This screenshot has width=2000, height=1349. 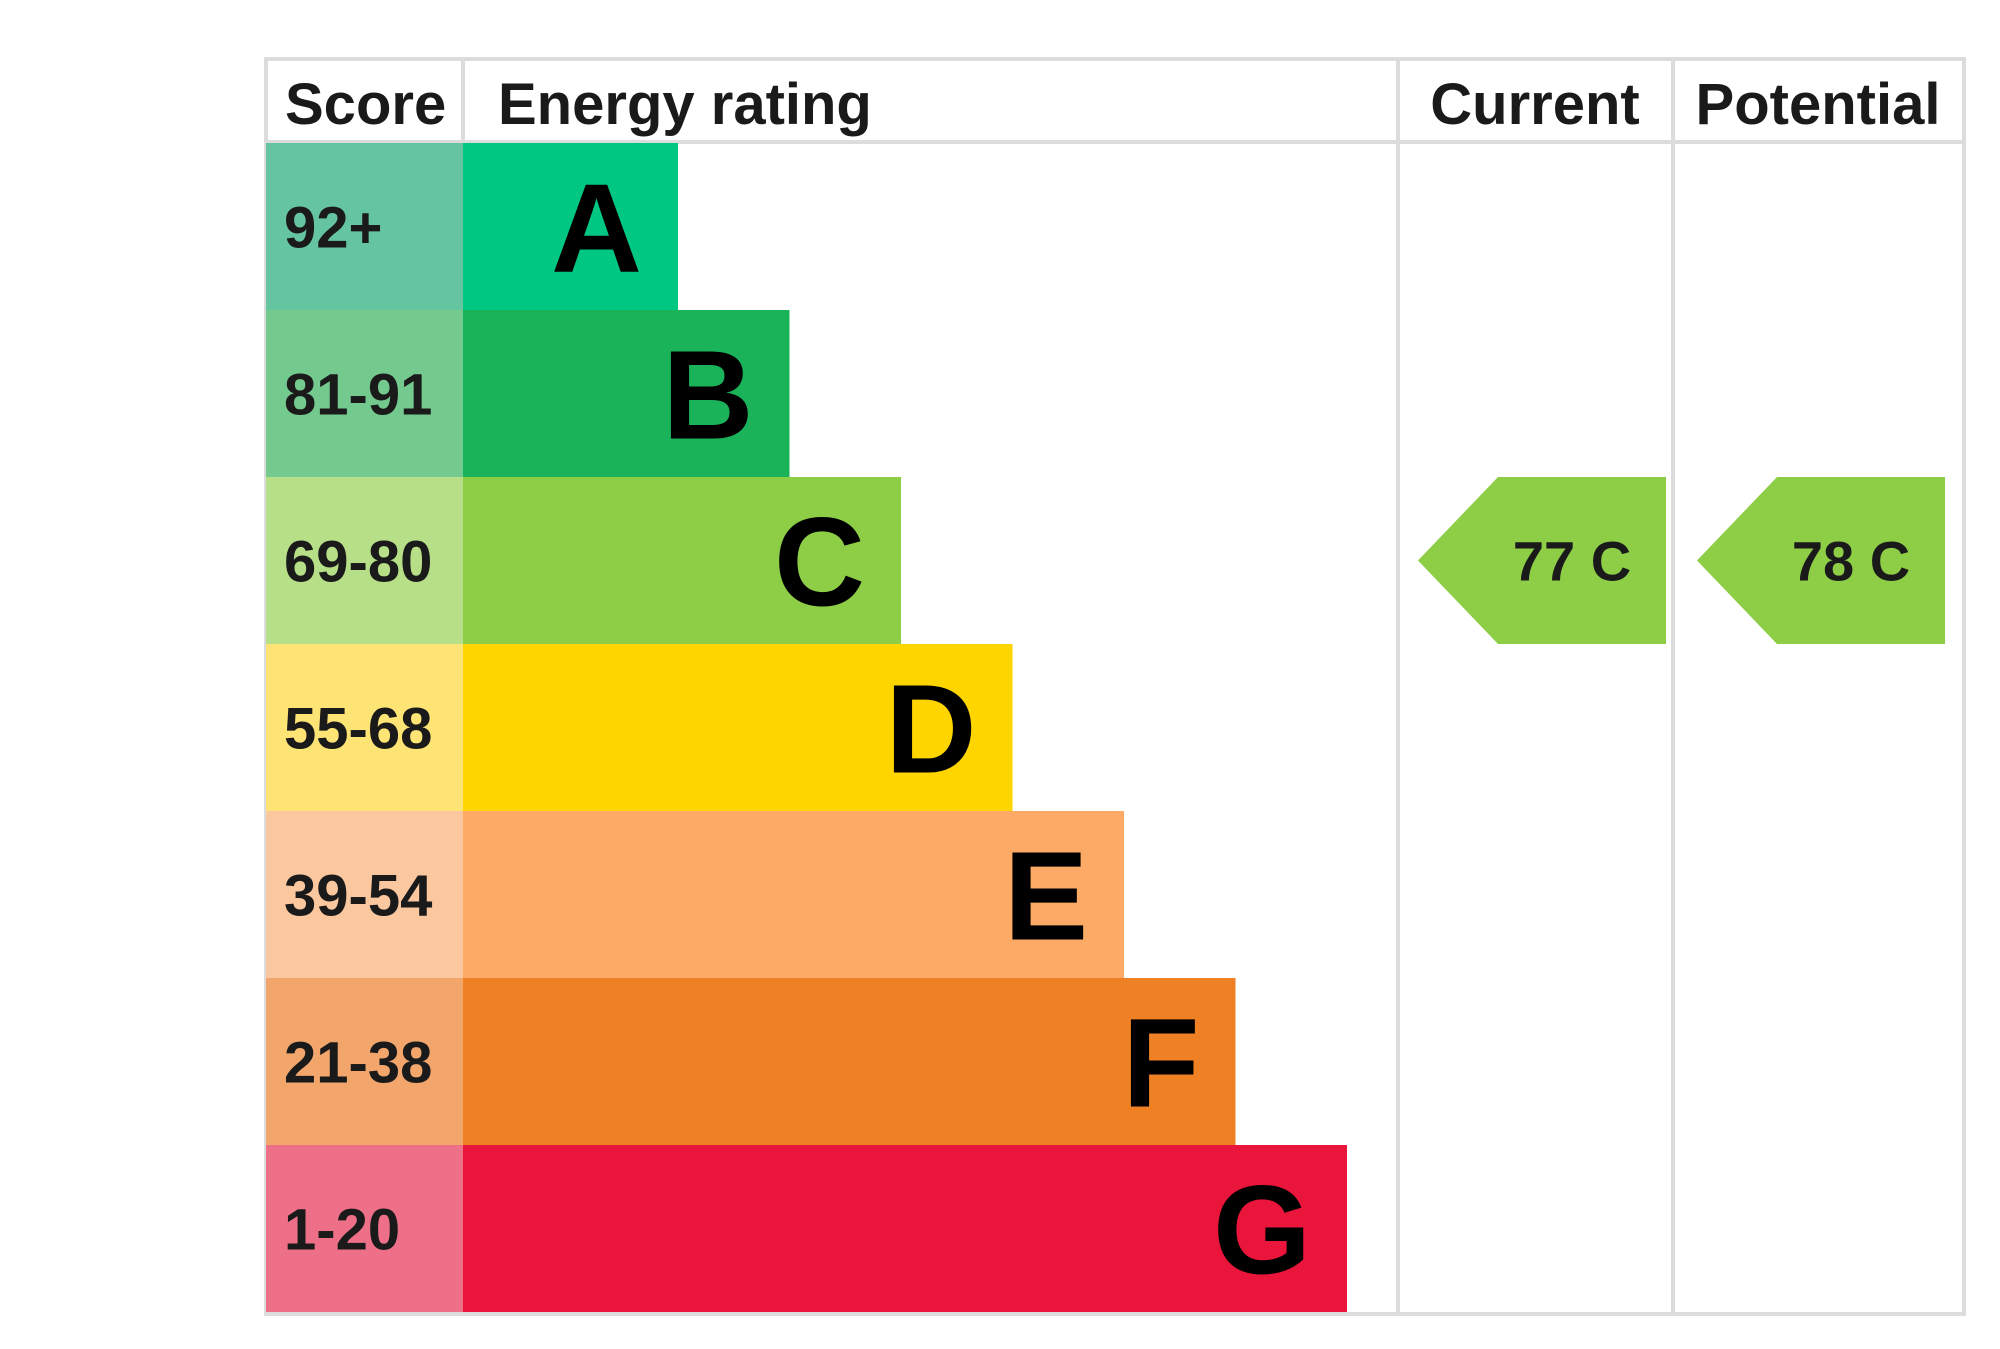 What do you see at coordinates (342, 1230) in the screenshot?
I see `score-label-g: 1-20` at bounding box center [342, 1230].